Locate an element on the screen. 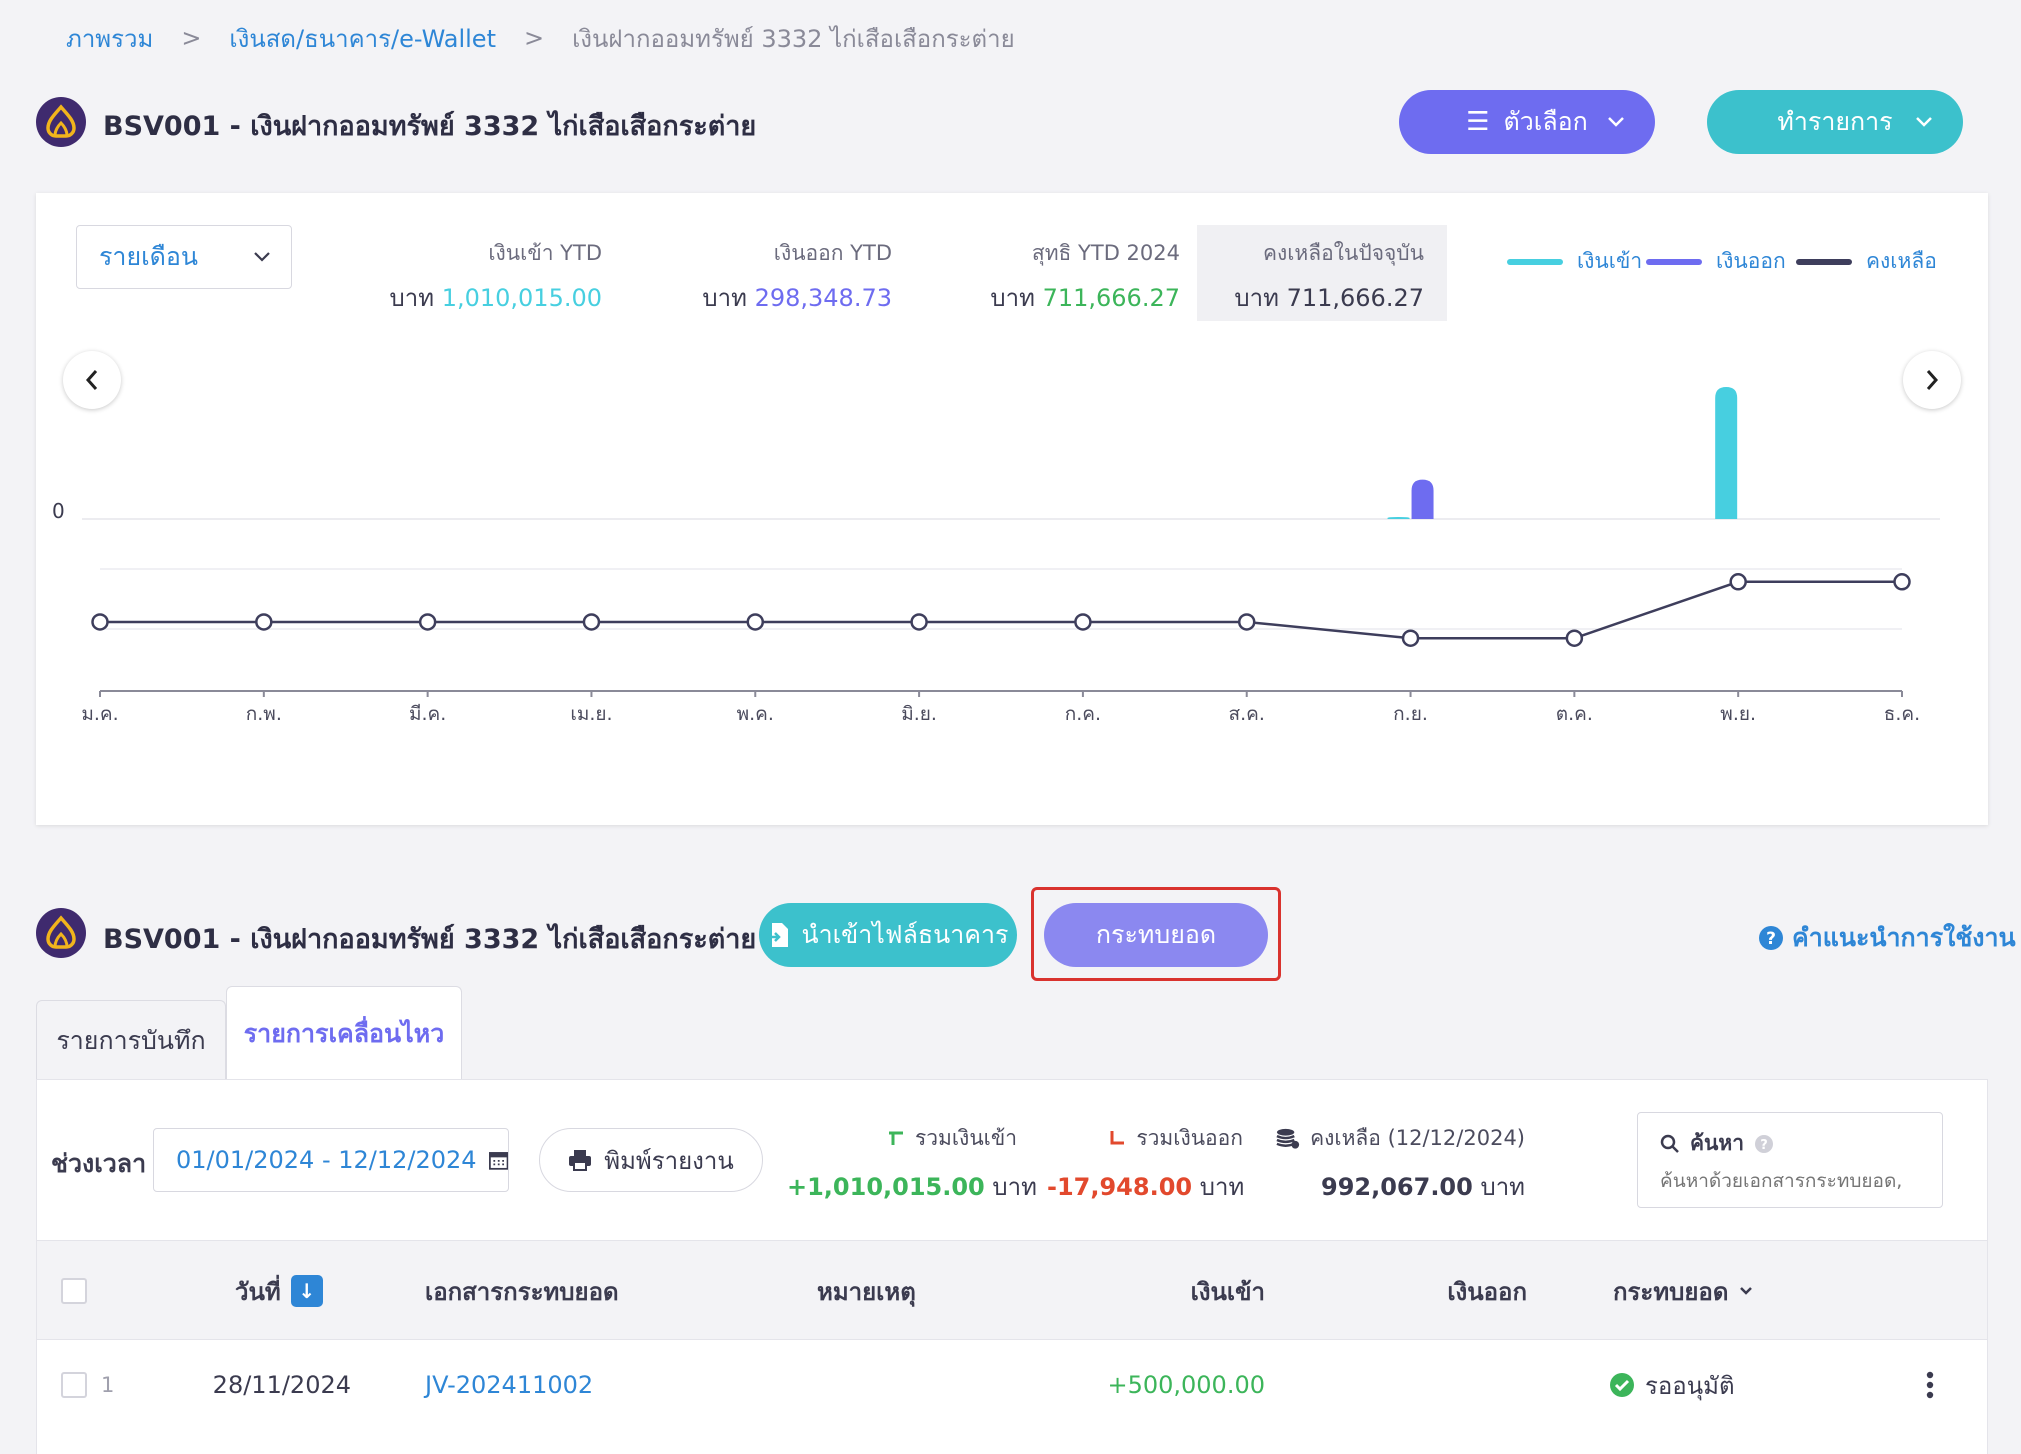  total-out-value: -17,948.00 is located at coordinates (1120, 1187).